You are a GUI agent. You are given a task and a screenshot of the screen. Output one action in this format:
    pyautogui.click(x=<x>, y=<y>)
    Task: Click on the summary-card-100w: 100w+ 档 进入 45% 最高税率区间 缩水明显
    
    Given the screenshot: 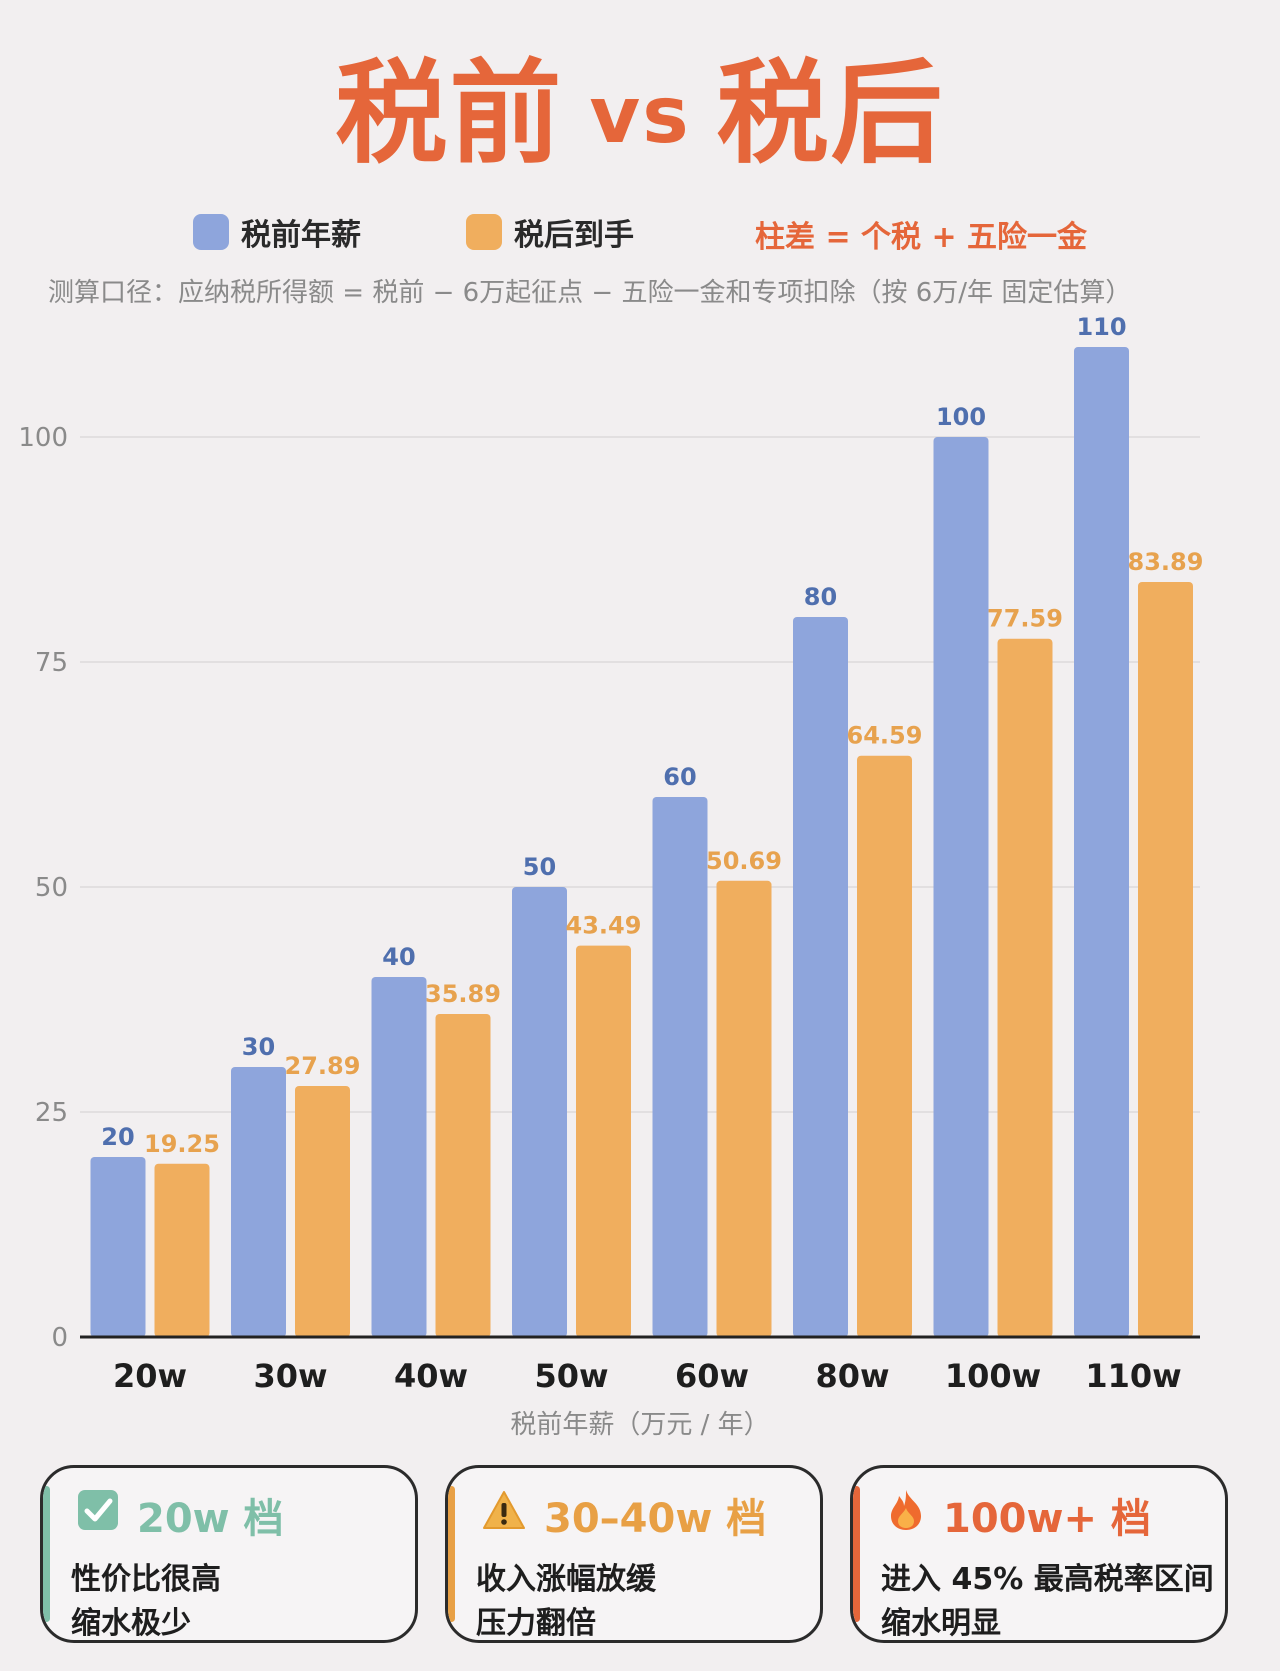 What is the action you would take?
    pyautogui.click(x=1039, y=1554)
    